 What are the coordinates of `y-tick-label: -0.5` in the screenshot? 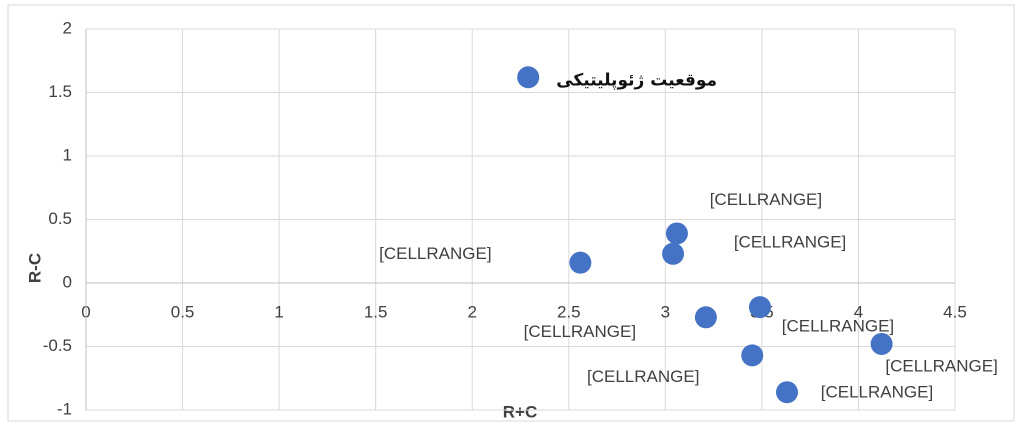 It's located at (57, 345).